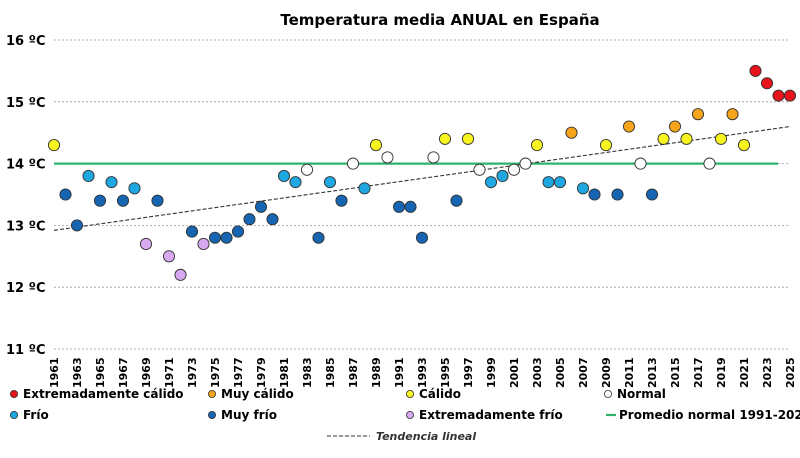  What do you see at coordinates (560, 372) in the screenshot?
I see `x-tick-label: 2005` at bounding box center [560, 372].